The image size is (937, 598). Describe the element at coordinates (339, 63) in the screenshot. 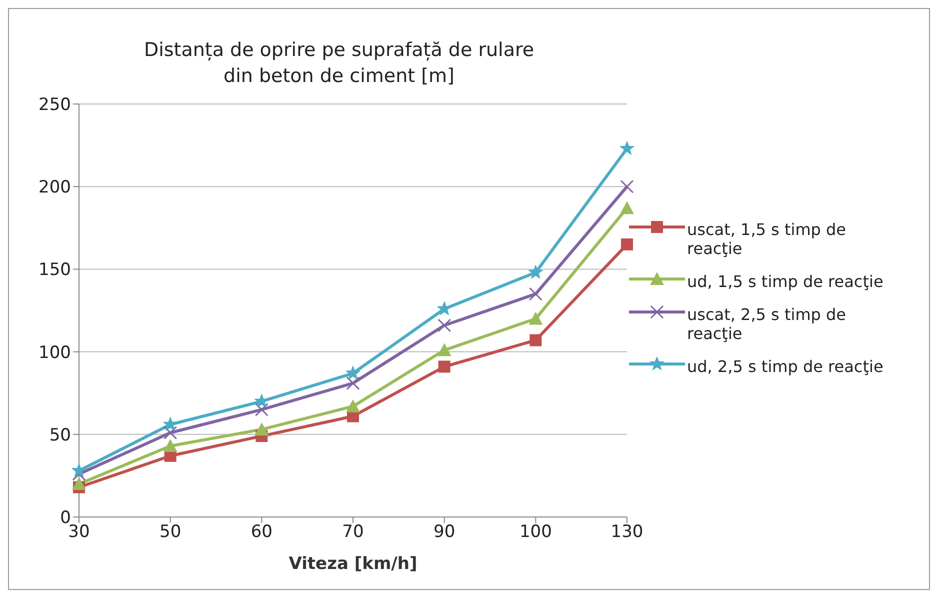

I see `chart-title: Distanța de oprire pe suprafață de rulare din beton de ciment [m]` at that location.